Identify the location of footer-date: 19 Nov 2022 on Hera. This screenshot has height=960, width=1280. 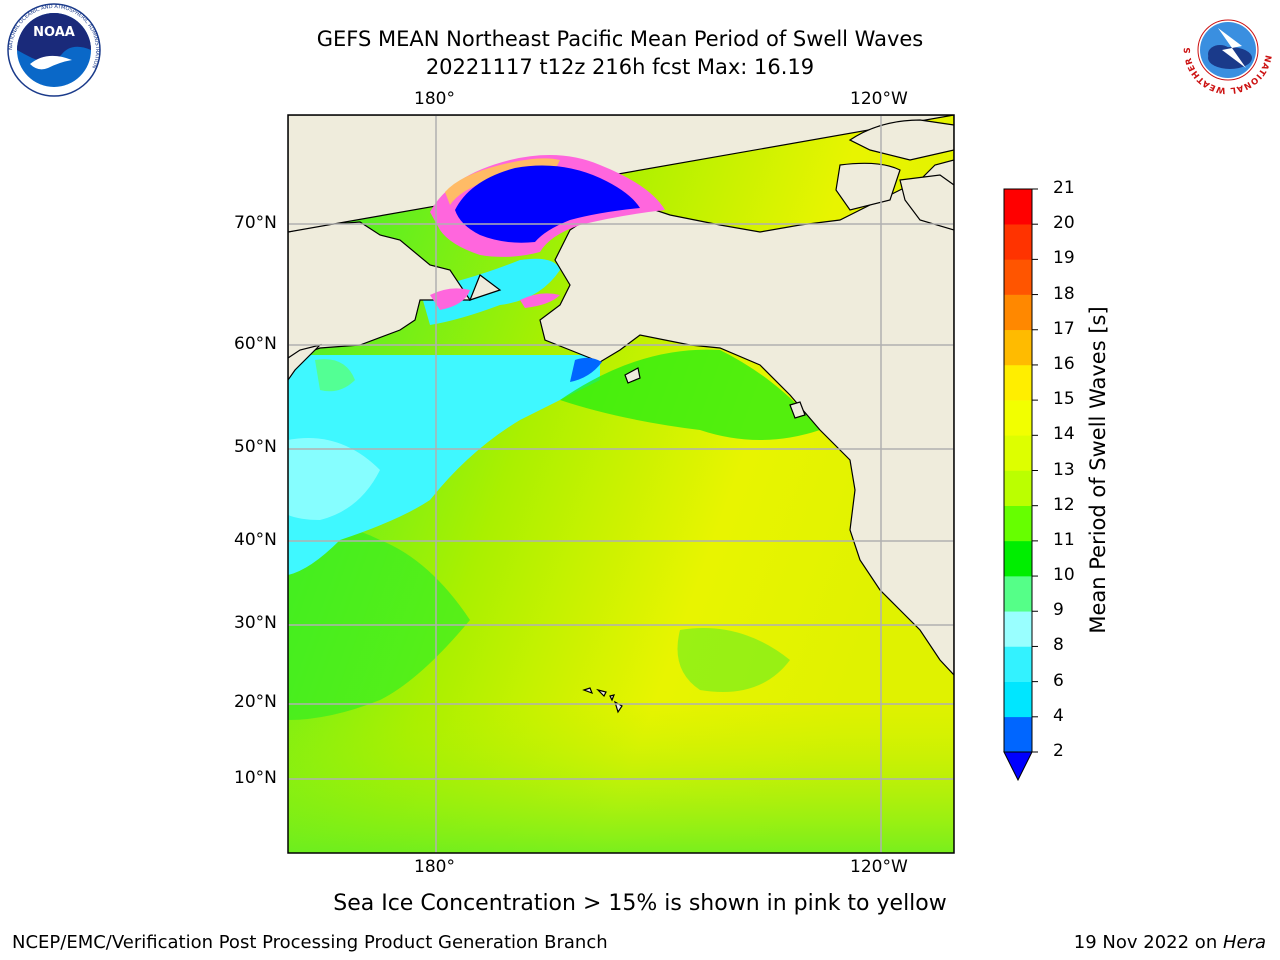
(1170, 942).